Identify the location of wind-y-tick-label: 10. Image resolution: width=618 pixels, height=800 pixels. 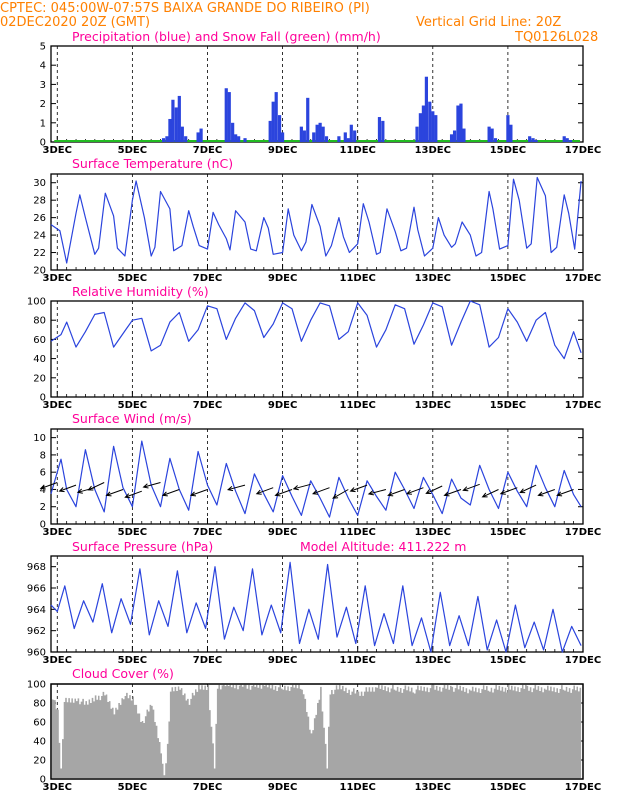
(39, 438).